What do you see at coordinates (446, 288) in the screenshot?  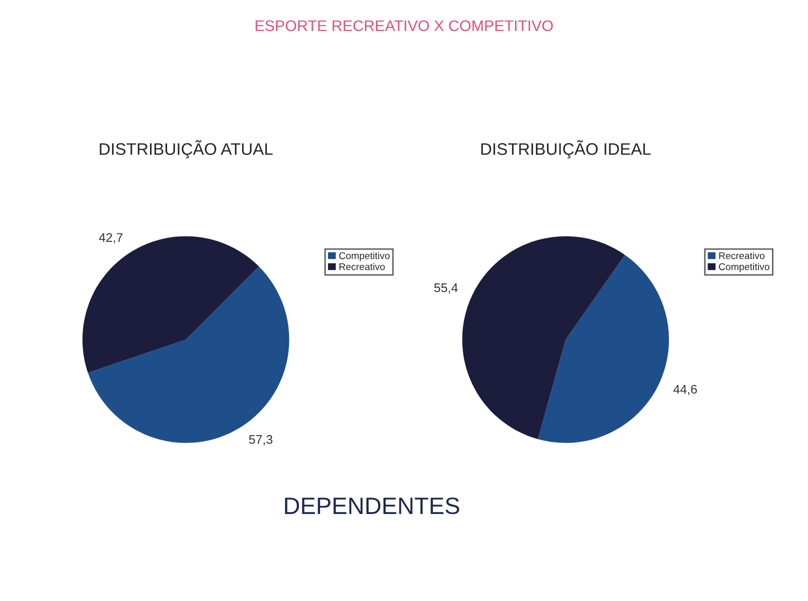 I see `data-label: 55,4` at bounding box center [446, 288].